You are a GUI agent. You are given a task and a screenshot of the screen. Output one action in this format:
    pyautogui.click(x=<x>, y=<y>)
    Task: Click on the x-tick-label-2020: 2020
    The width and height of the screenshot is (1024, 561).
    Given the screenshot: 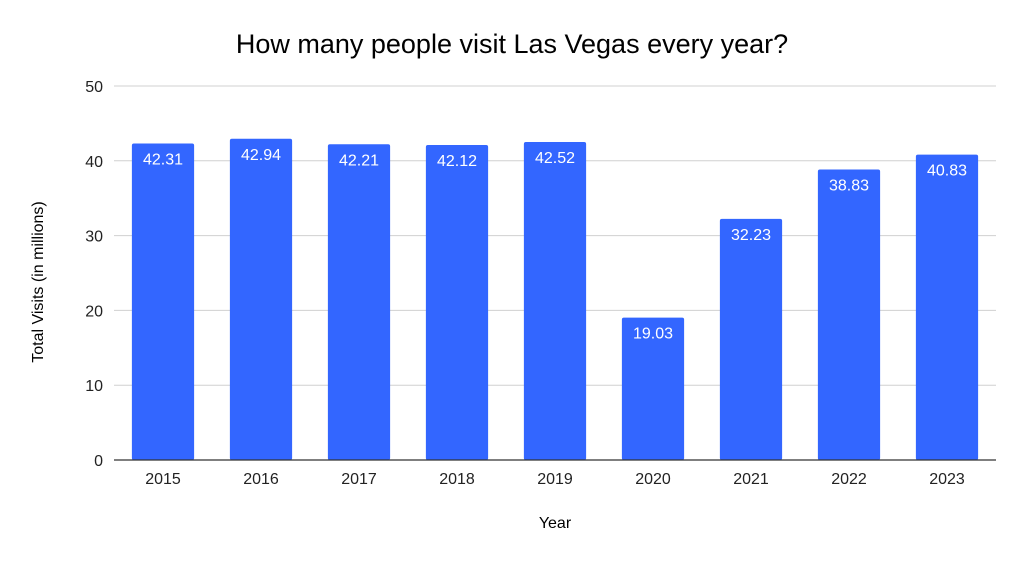 What is the action you would take?
    pyautogui.click(x=653, y=479)
    